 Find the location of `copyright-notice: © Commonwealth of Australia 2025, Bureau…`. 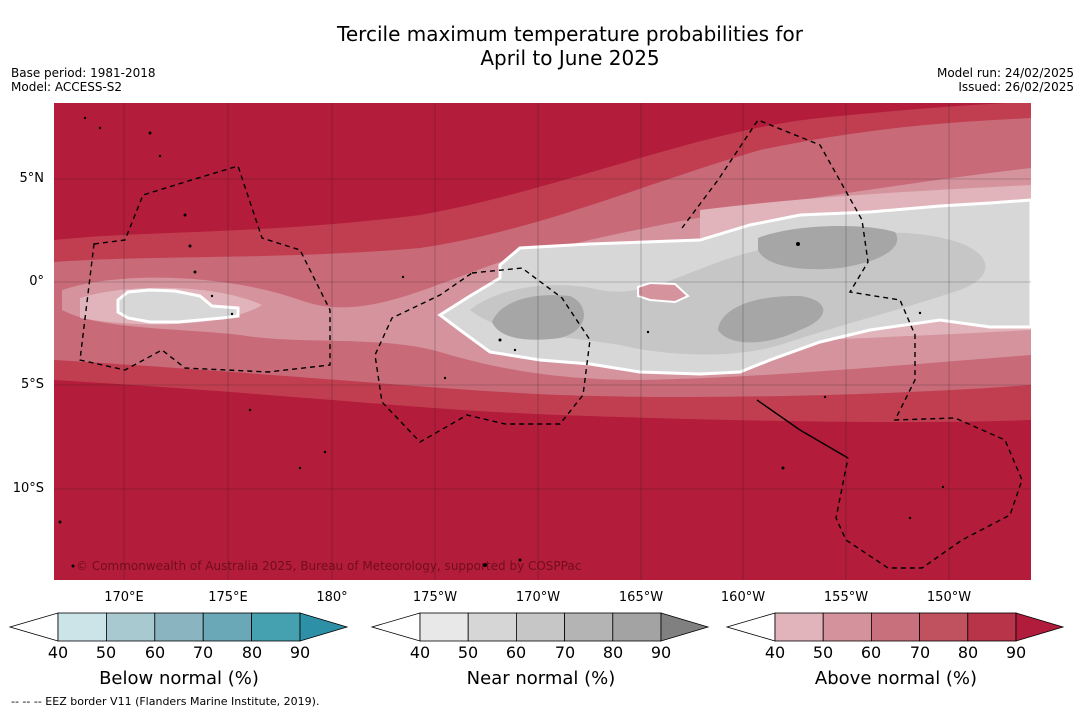

copyright-notice: © Commonwealth of Australia 2025, Bureau… is located at coordinates (329, 566).